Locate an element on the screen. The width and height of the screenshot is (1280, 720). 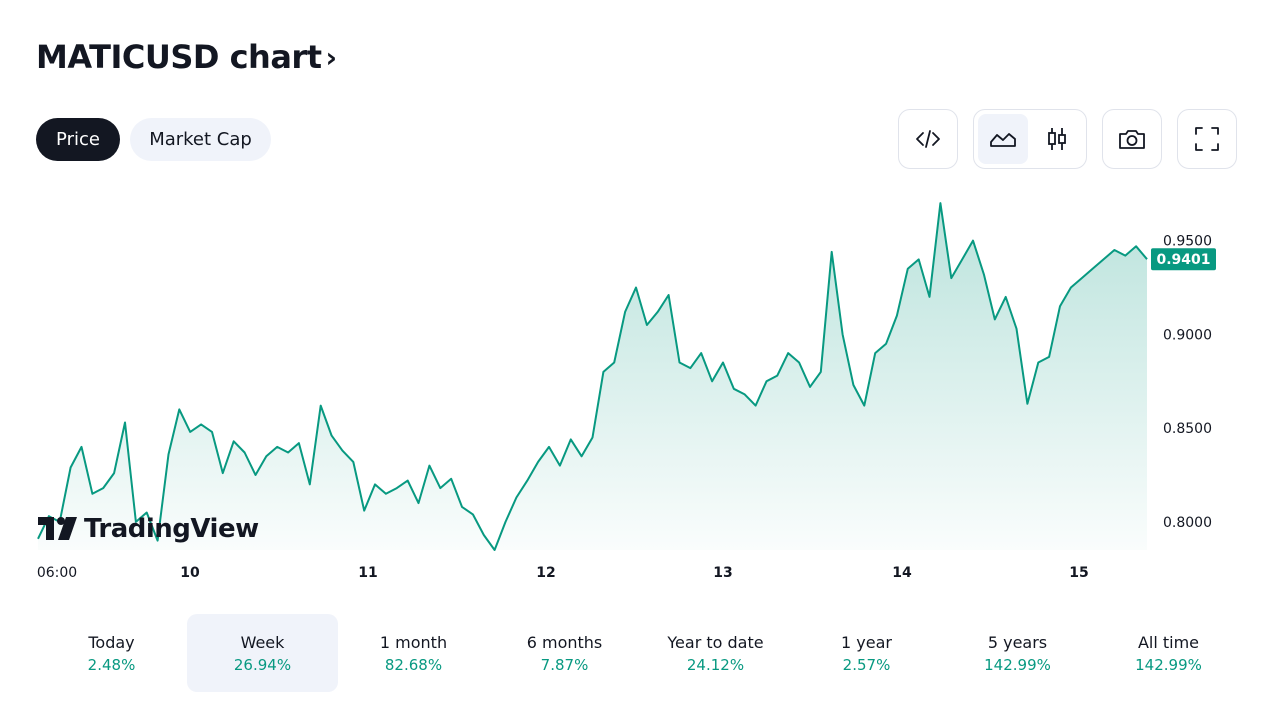
period-all-time: All time 142.99% is located at coordinates (1168, 653).